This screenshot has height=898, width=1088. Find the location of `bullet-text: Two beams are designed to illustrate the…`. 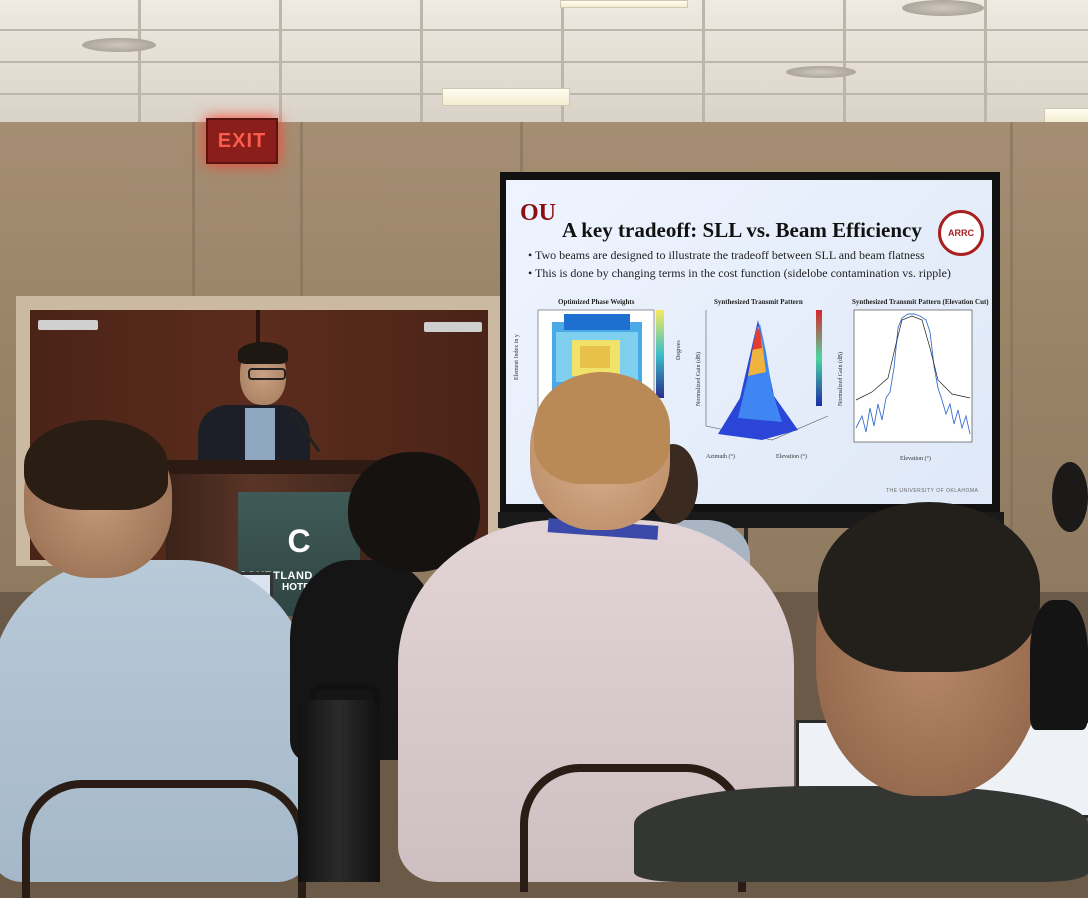

bullet-text: Two beams are designed to illustrate the… is located at coordinates (729, 255).